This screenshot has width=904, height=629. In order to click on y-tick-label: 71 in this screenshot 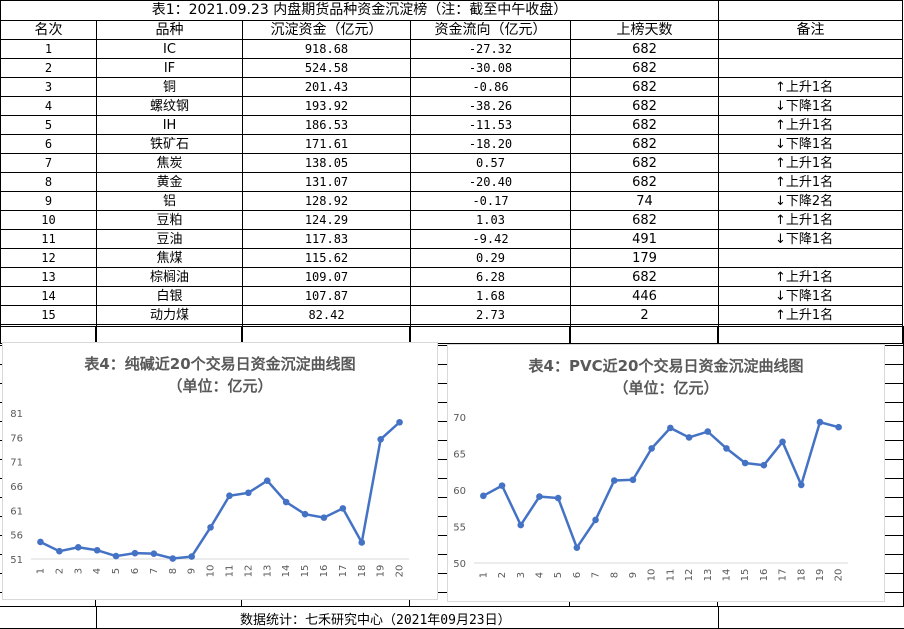, I will do `click(16, 463)`.